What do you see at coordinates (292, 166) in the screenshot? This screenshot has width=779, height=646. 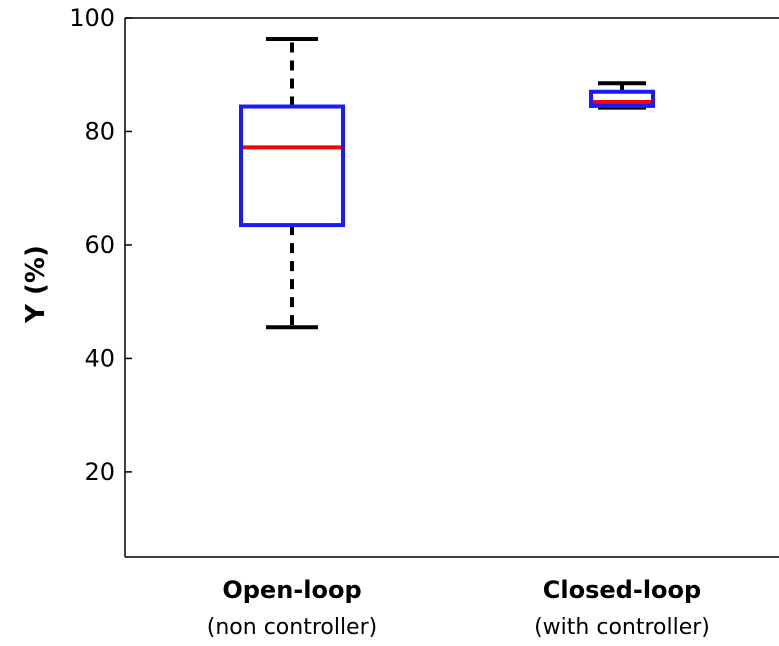 I see `iqr-box` at bounding box center [292, 166].